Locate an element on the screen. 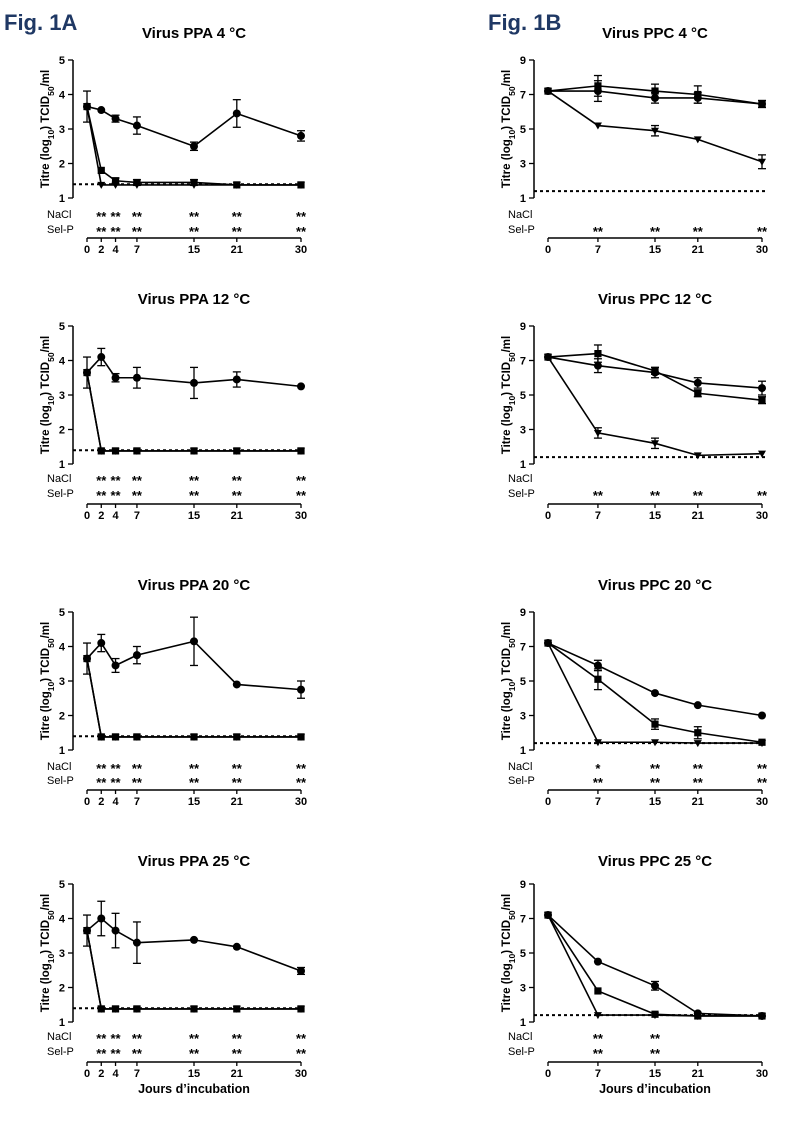 The image size is (810, 1125). y-tick-label: 5 is located at coordinates (62, 61).